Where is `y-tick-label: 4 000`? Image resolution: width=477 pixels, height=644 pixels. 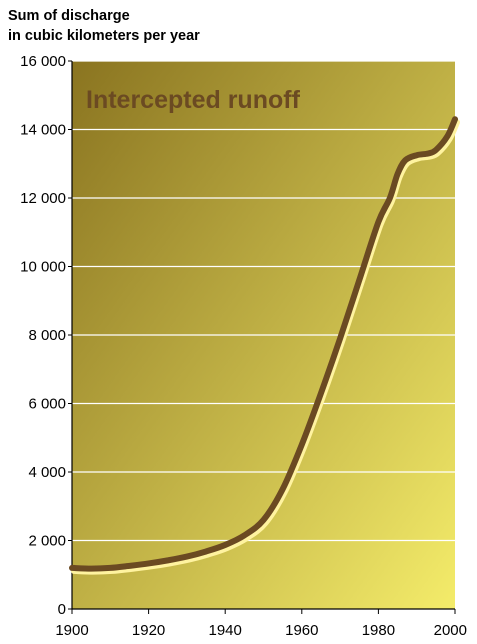 y-tick-label: 4 000 is located at coordinates (47, 472).